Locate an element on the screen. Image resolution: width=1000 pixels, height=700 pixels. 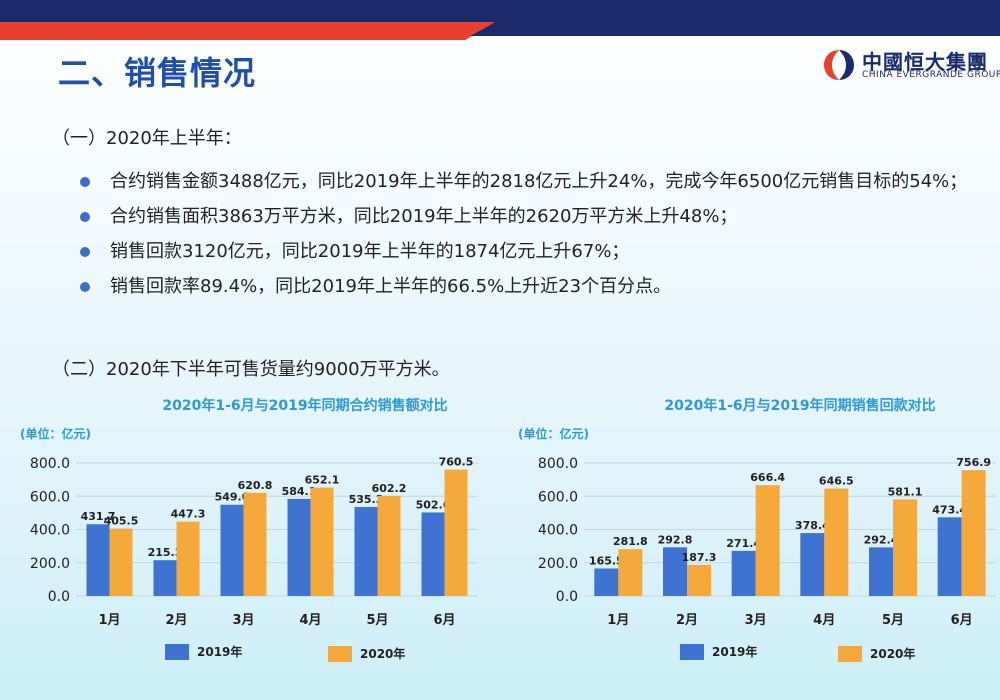
data-label: 502.6 is located at coordinates (433, 504).